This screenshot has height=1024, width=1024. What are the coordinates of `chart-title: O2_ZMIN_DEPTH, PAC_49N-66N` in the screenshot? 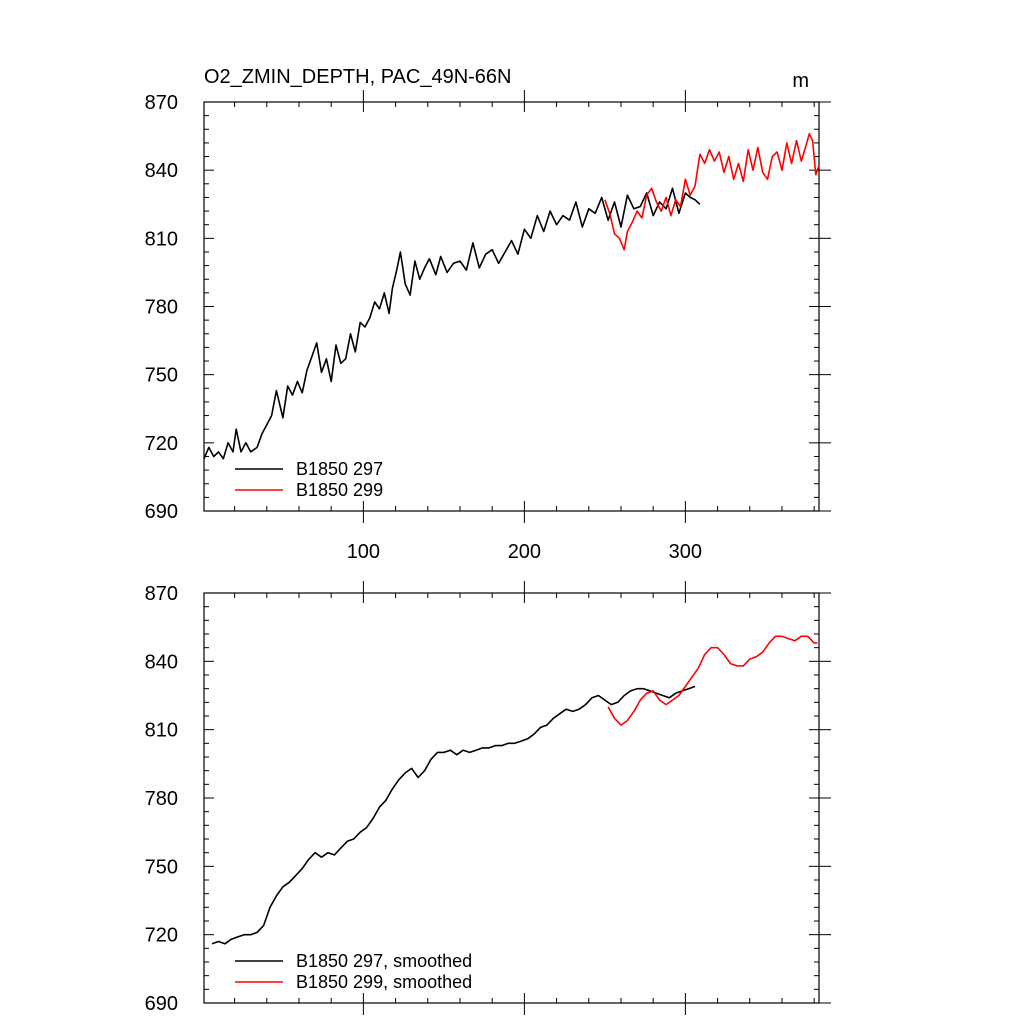 It's located at (358, 77).